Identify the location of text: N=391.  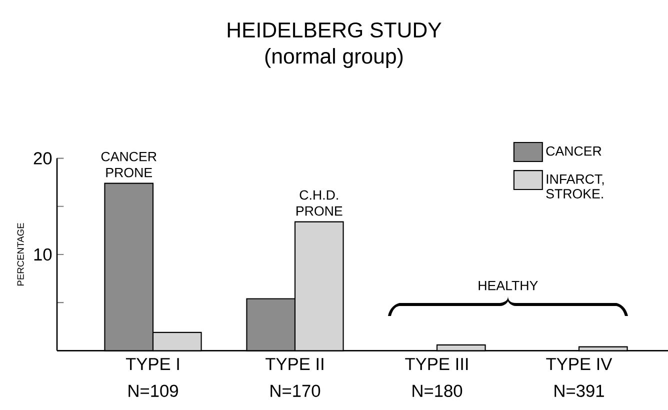
(579, 390).